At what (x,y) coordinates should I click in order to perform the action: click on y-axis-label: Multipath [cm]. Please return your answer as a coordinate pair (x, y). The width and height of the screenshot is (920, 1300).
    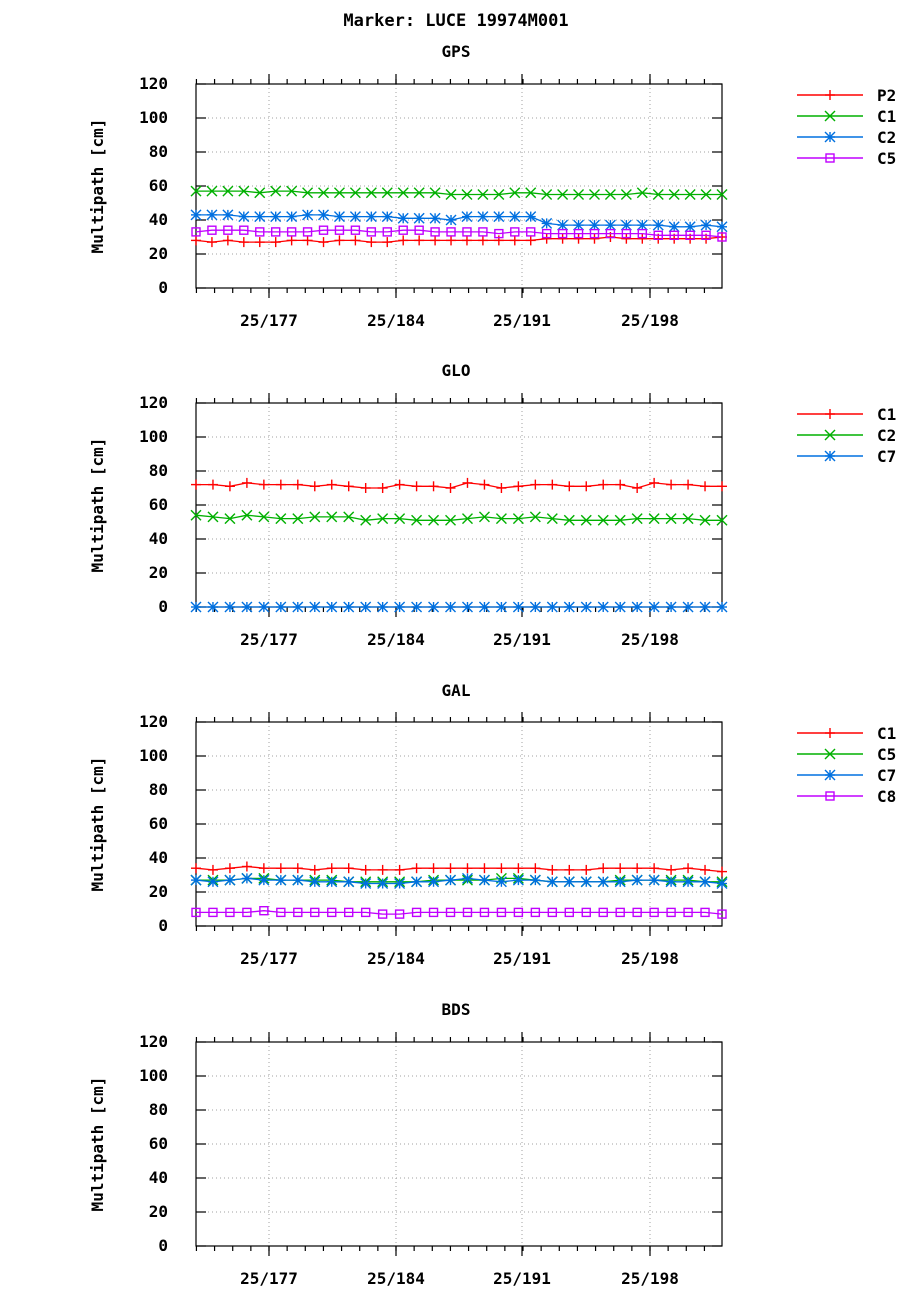
    Looking at the image, I should click on (97, 824).